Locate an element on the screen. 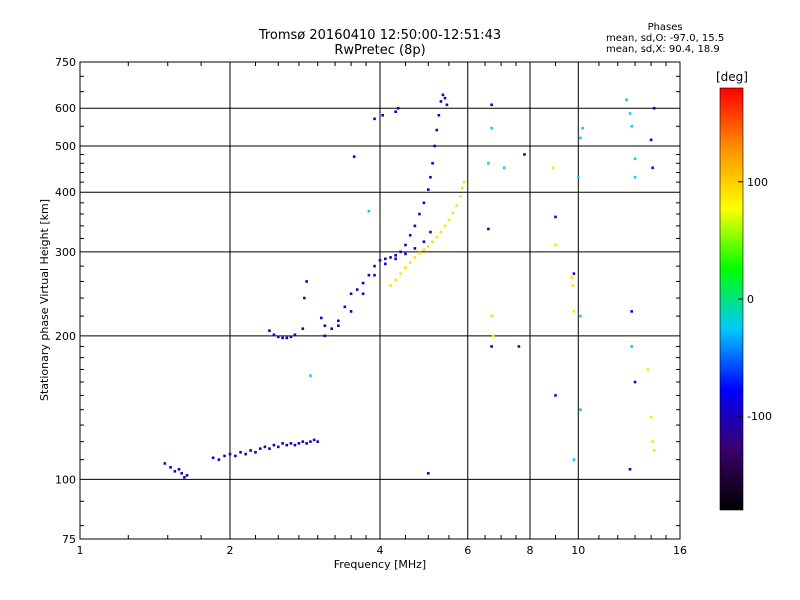 The height and width of the screenshot is (600, 800). y-tick-label: 750 is located at coordinates (65, 62).